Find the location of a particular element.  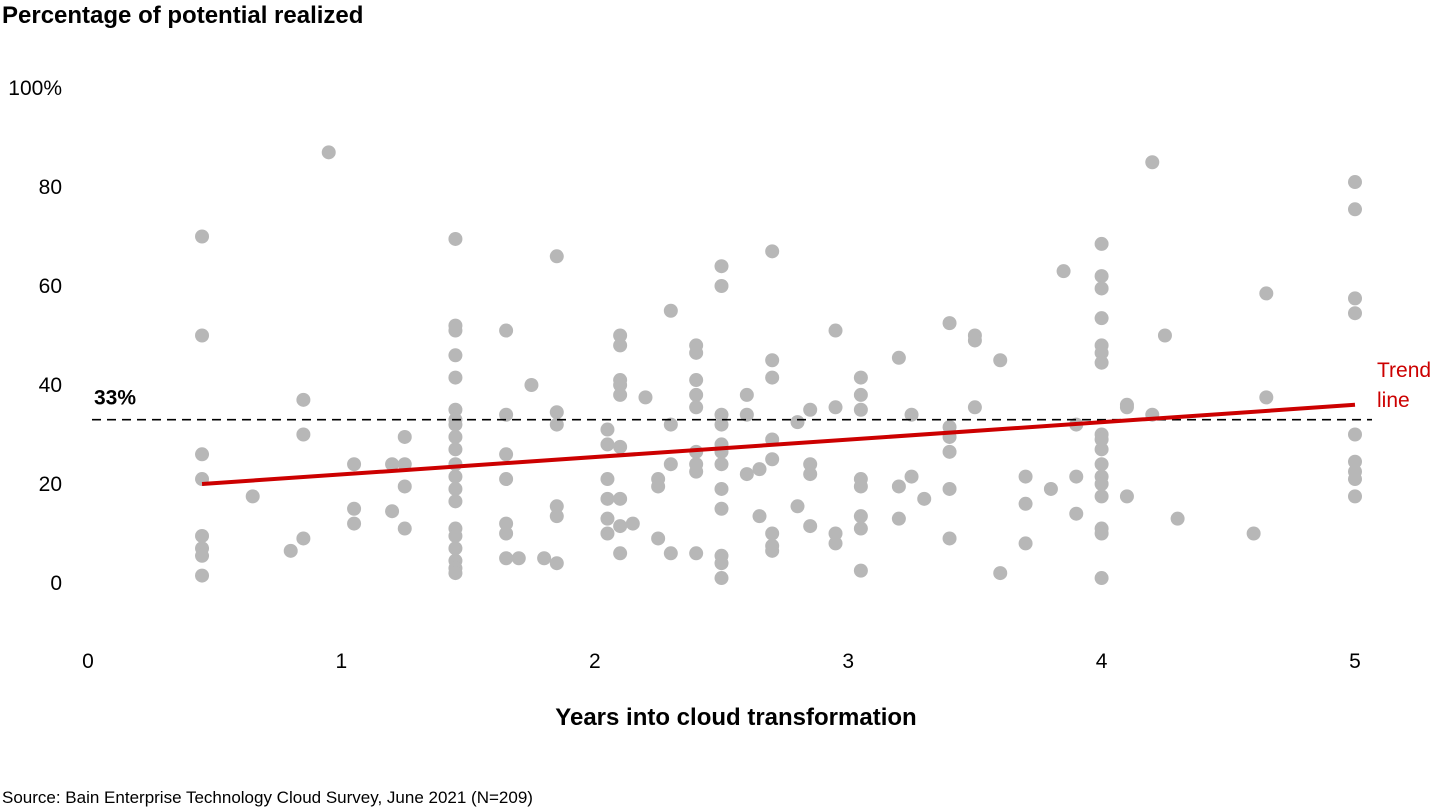

x-axis-title: Years into cloud transformation is located at coordinates (736, 717).